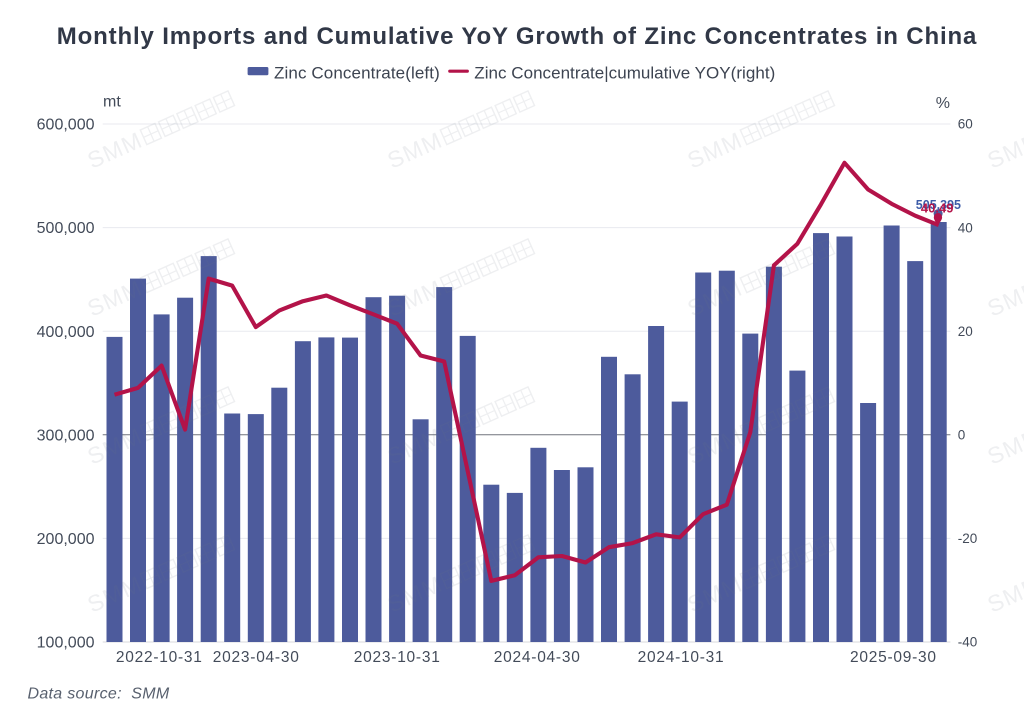  Describe the element at coordinates (968, 642) in the screenshot. I see `svg-text: -40` at that location.